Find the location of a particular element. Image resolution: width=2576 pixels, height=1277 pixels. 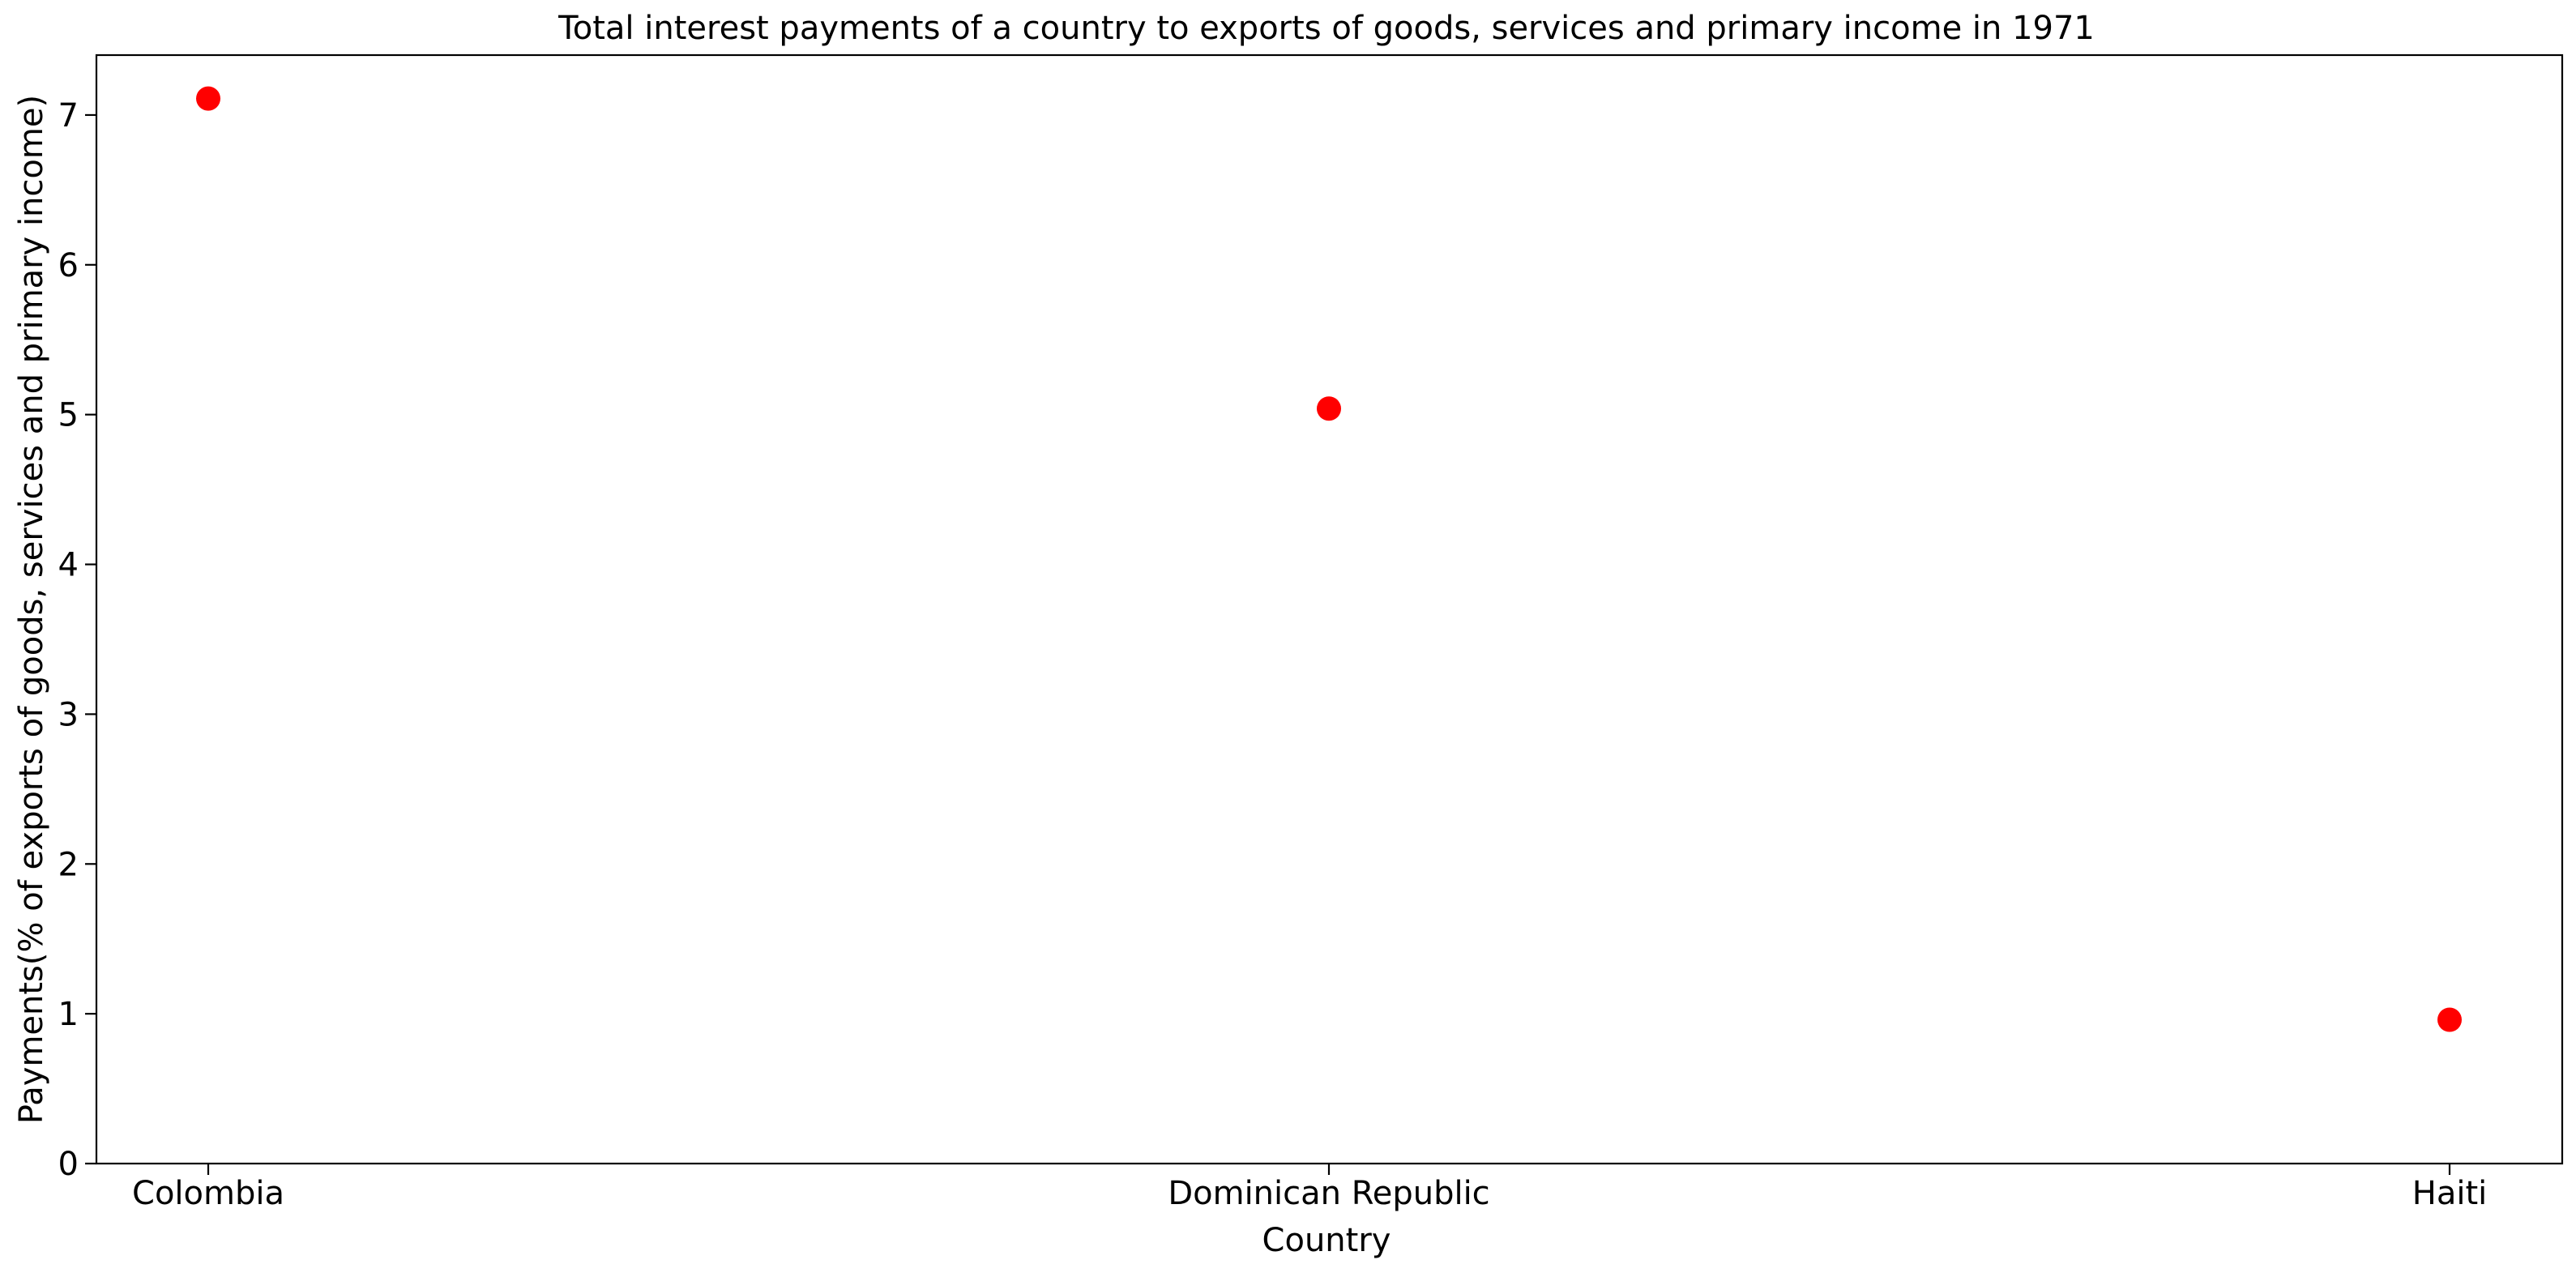

y-axis-ticks: 0 1 2 3 4 5 6 7 is located at coordinates (77, 640).